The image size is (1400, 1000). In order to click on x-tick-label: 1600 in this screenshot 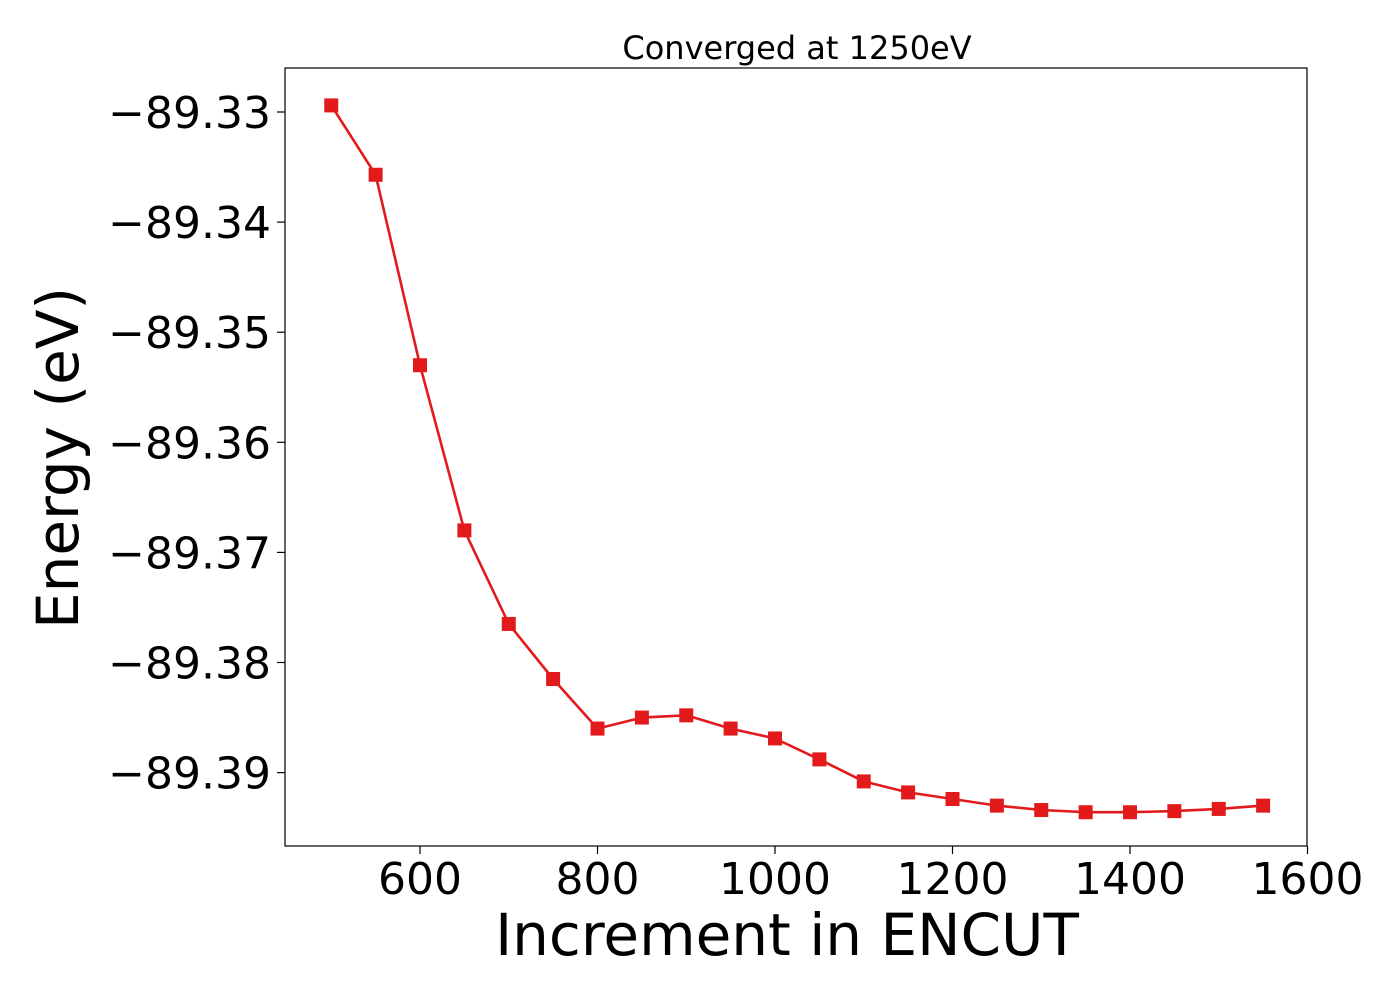, I will do `click(1308, 879)`.